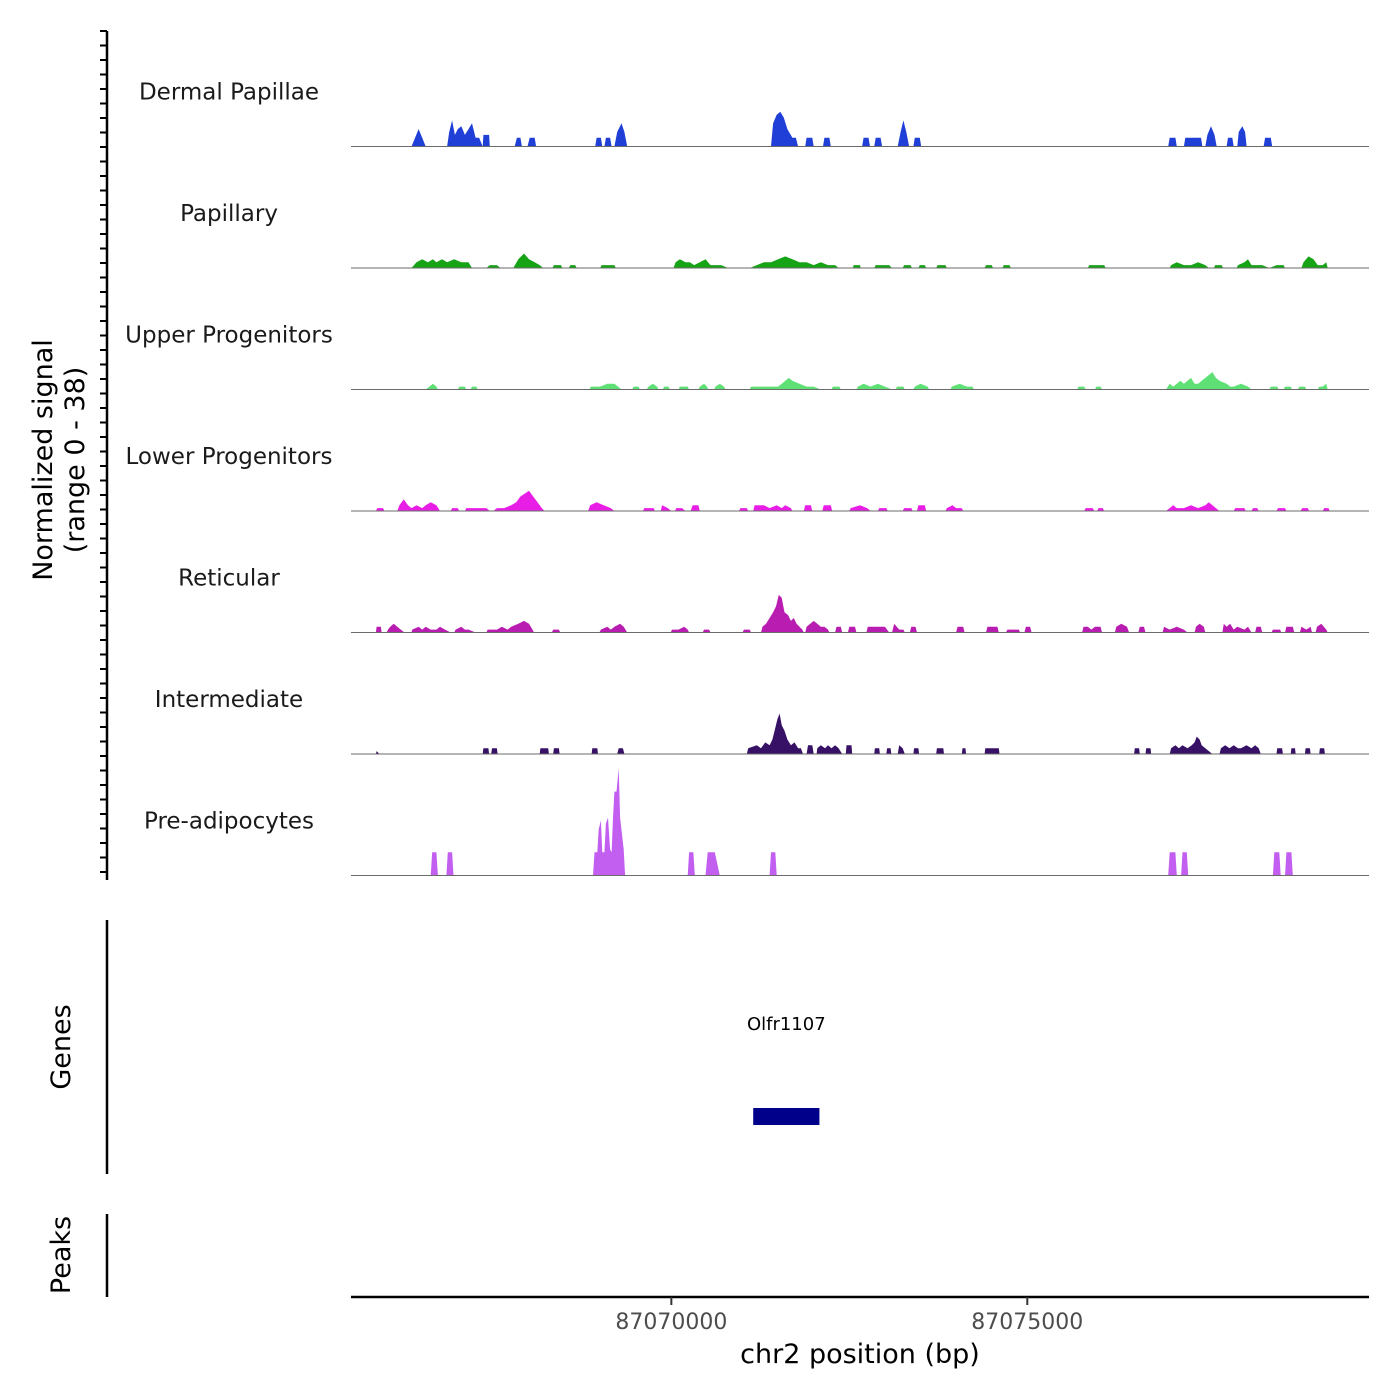 This screenshot has width=1400, height=1400. What do you see at coordinates (860, 1354) in the screenshot?
I see `x-axis-title: chr2 position (bp)` at bounding box center [860, 1354].